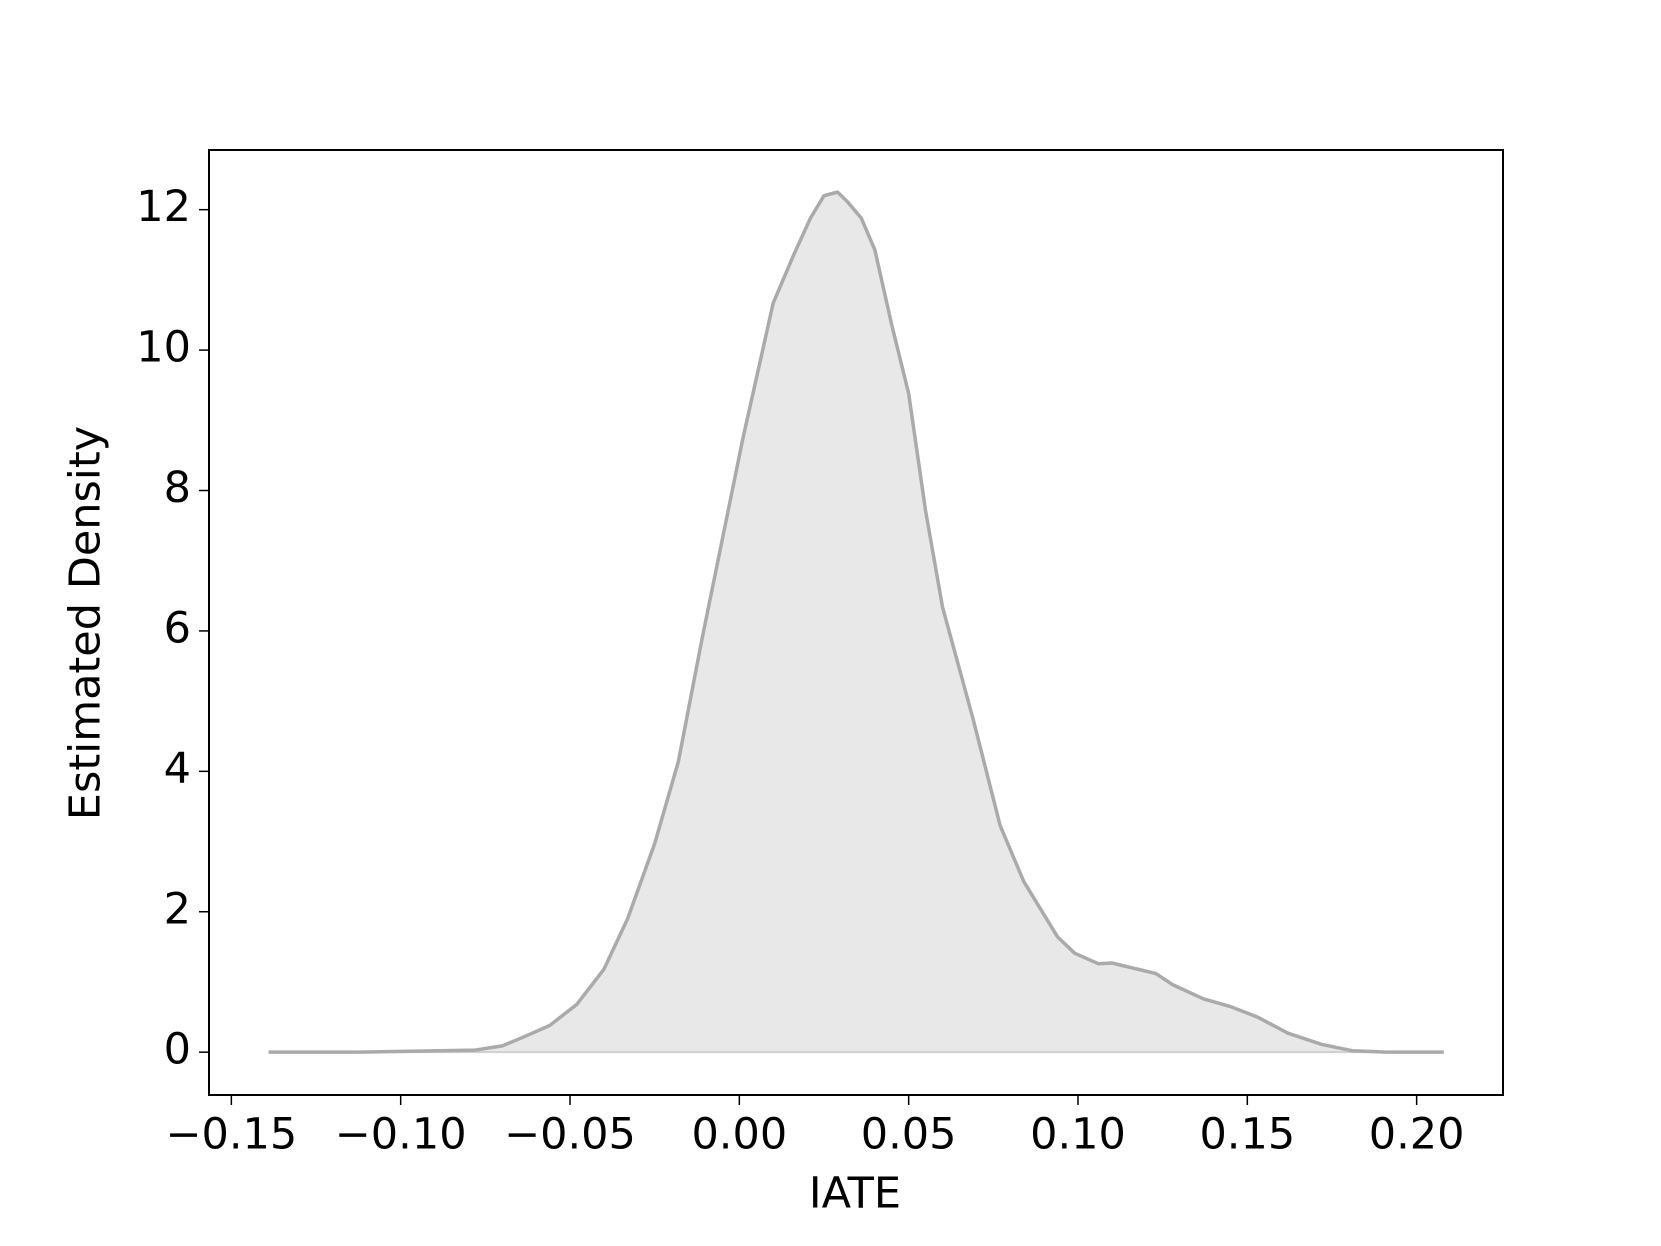  What do you see at coordinates (86, 623) in the screenshot?
I see `y-axis-label: Estimated Density` at bounding box center [86, 623].